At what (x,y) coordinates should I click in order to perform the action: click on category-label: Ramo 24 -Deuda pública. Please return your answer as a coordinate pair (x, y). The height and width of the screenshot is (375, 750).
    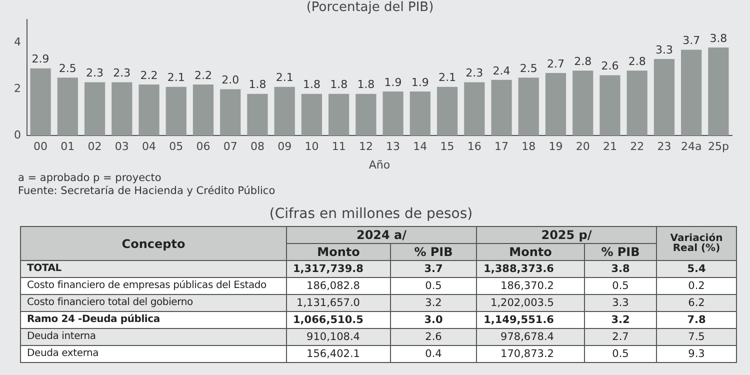
    Looking at the image, I should click on (93, 319).